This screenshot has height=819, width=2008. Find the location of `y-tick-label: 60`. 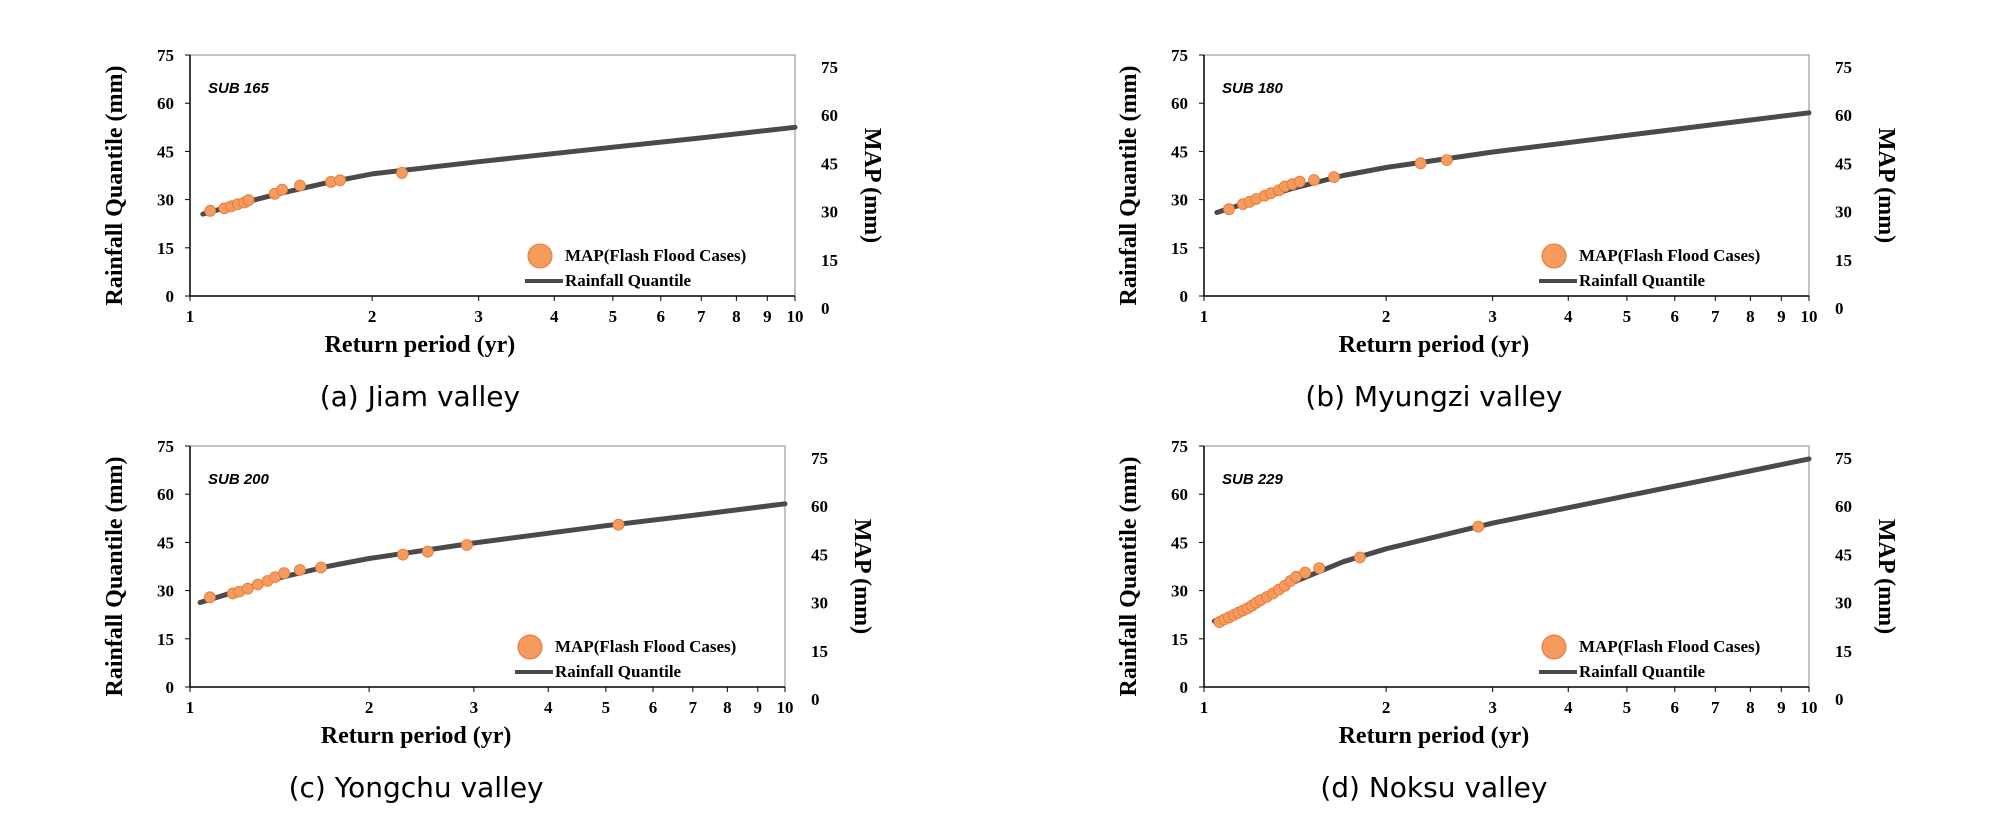

y-tick-label: 60 is located at coordinates (165, 103).